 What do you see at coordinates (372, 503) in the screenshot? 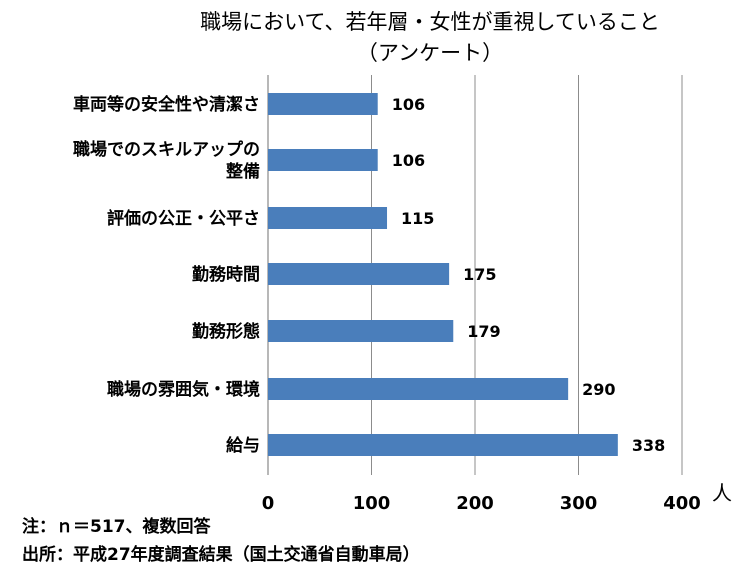
I see `x-tick-label: 100` at bounding box center [372, 503].